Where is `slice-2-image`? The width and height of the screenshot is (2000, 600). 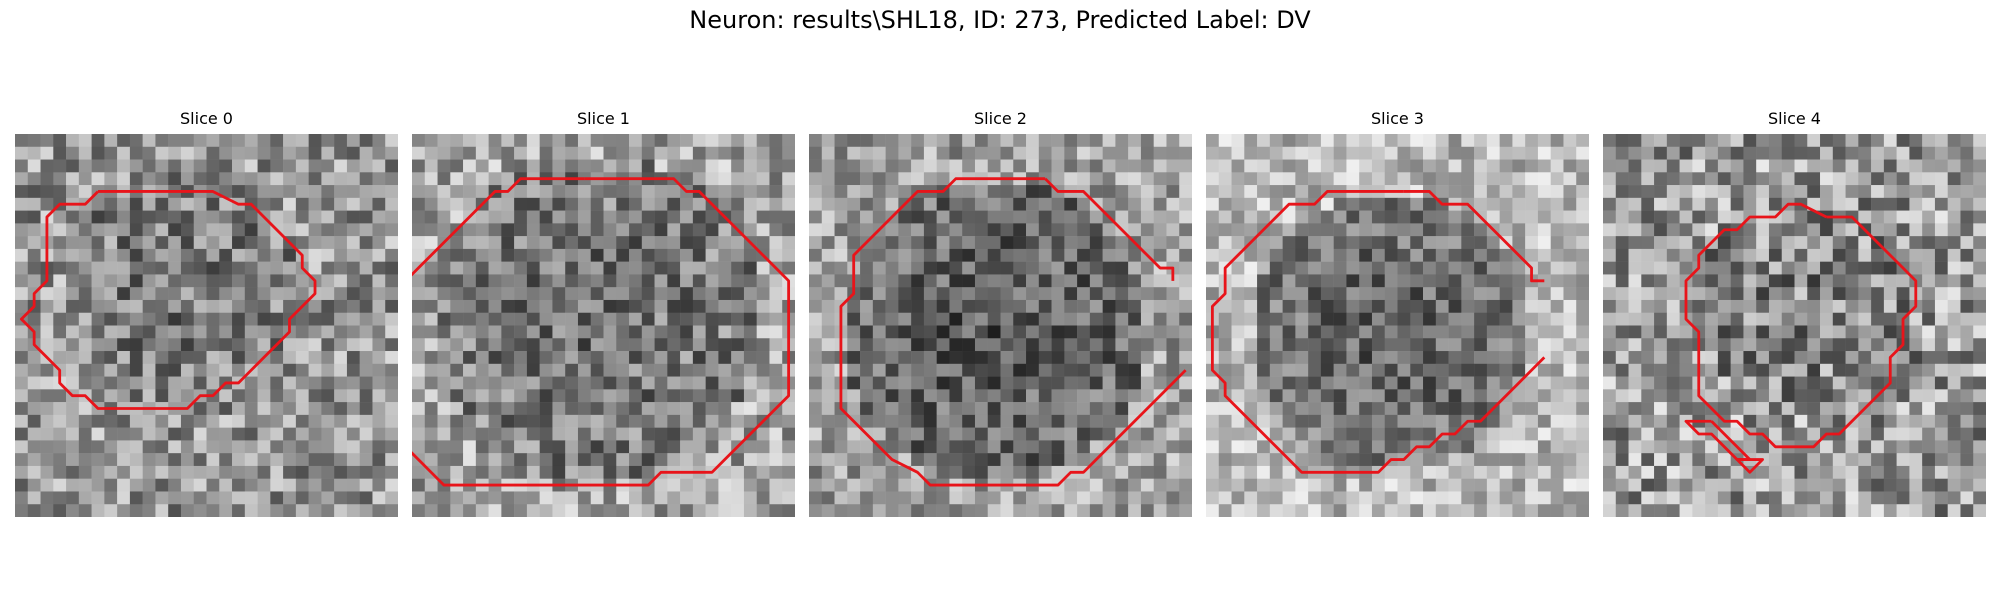
slice-2-image is located at coordinates (1000, 325).